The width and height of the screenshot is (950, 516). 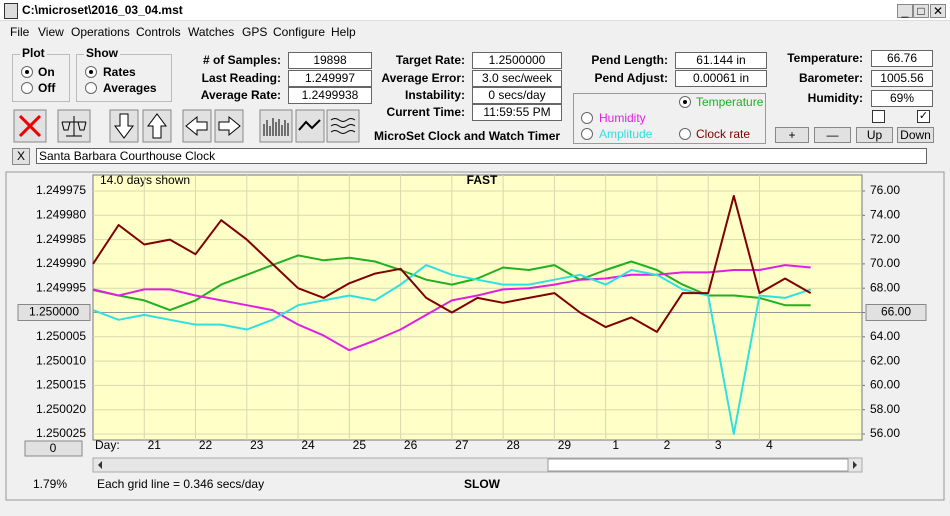 I want to click on y-tick-label: 1.250010, so click(x=61, y=360).